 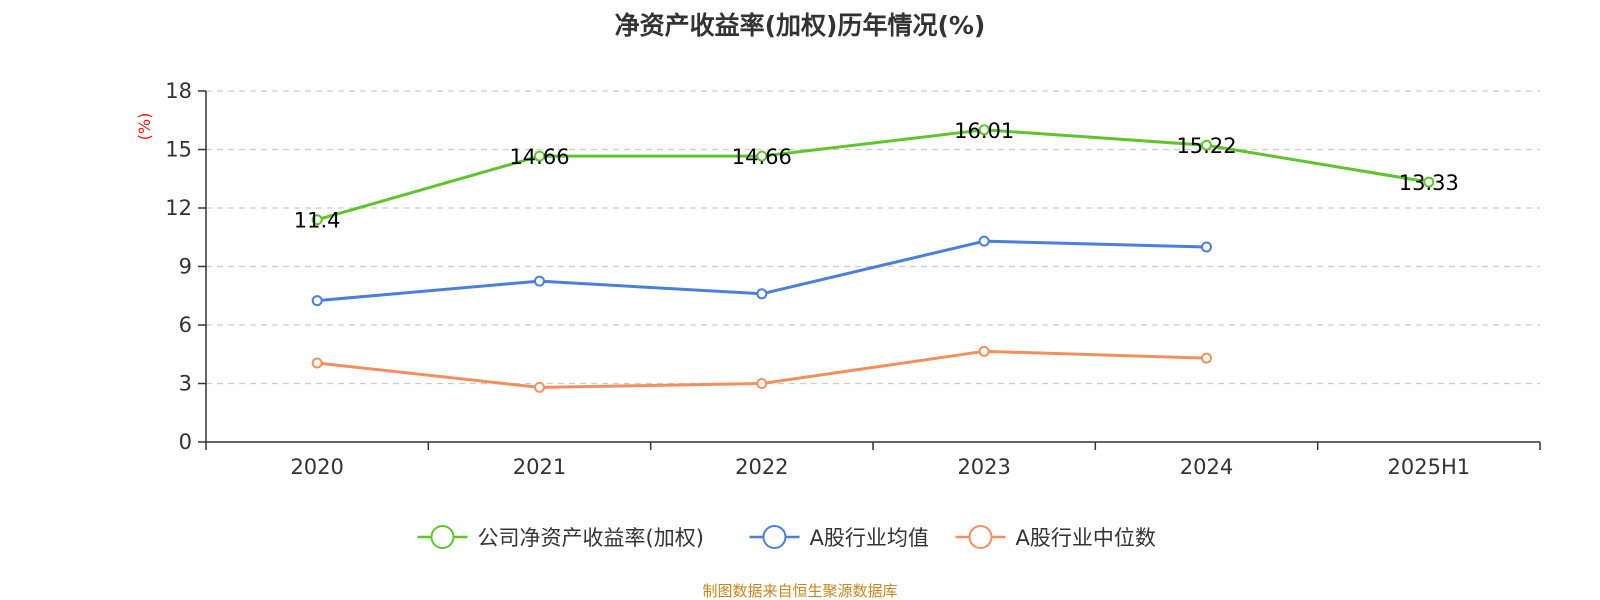 I want to click on y-tick-label: 15, so click(x=178, y=150).